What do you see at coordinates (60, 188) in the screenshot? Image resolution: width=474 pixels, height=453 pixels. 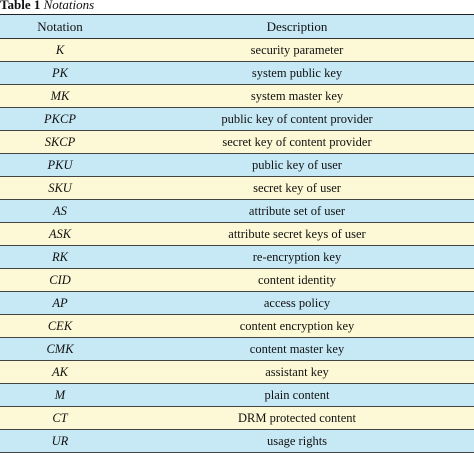 I see `notation-cell: SKU` at bounding box center [60, 188].